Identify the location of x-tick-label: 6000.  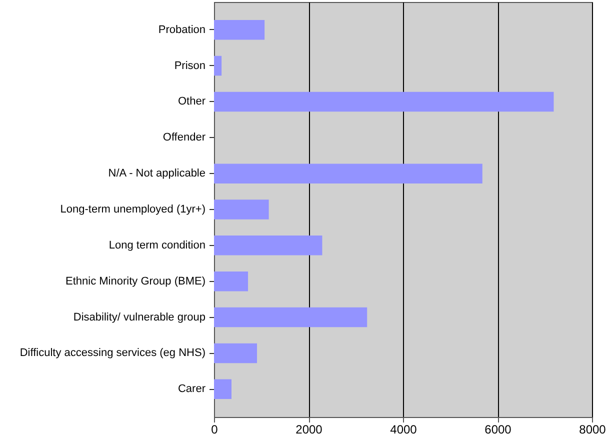
(498, 429).